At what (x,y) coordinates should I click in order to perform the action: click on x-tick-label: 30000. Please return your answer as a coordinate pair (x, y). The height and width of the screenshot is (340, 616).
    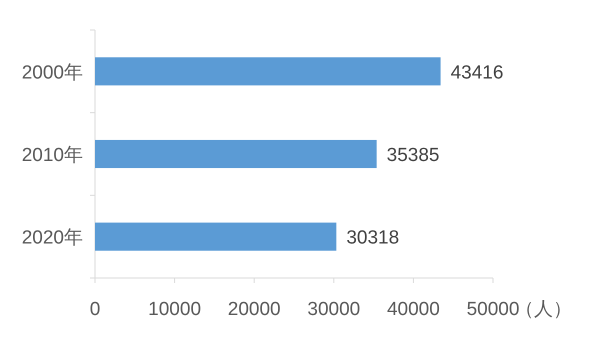
    Looking at the image, I should click on (333, 309).